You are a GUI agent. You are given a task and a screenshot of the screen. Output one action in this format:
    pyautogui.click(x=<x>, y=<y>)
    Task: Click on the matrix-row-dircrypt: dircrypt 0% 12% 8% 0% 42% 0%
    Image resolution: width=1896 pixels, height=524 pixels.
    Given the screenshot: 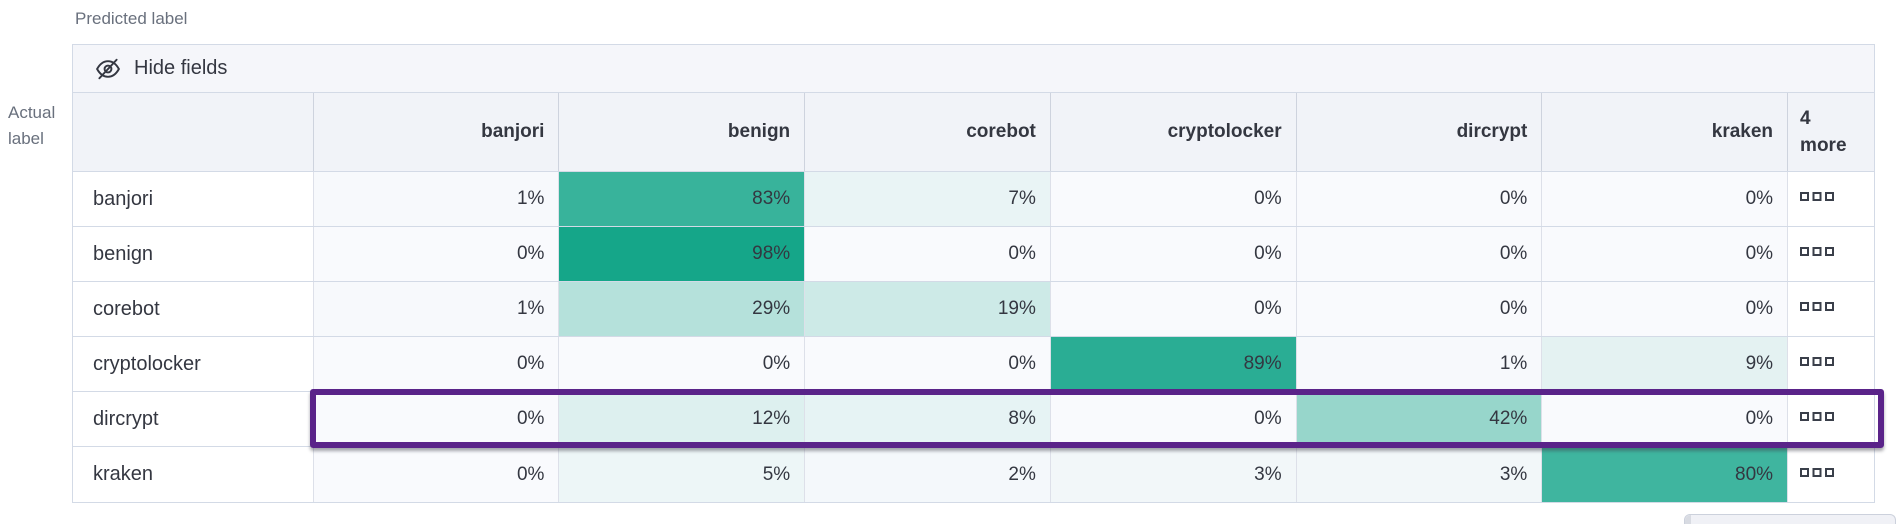 What is the action you would take?
    pyautogui.click(x=973, y=419)
    